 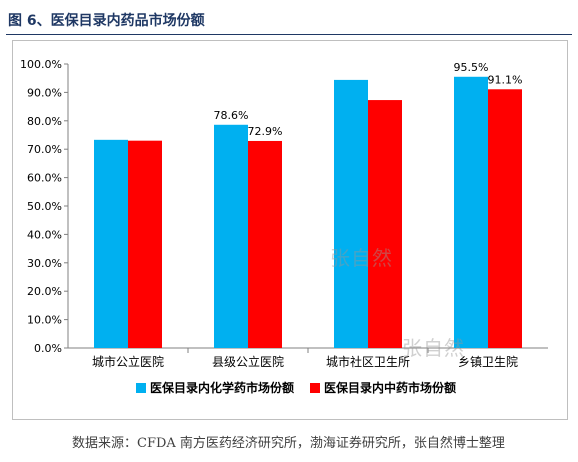 I want to click on y-tick-label: 70.0%, so click(x=44, y=149).